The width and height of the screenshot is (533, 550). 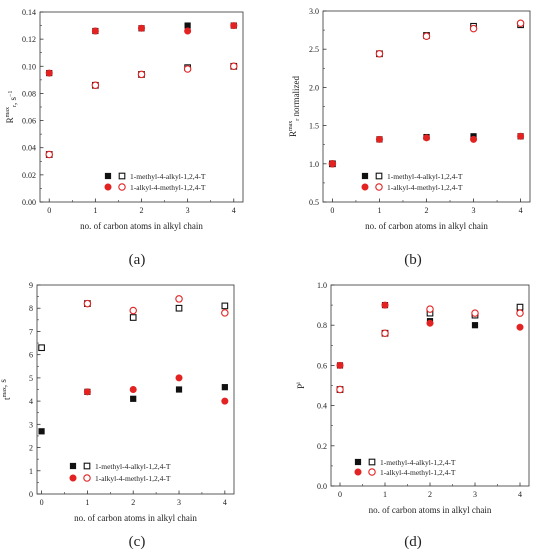 I want to click on y-tick-label: 0, so click(x=31, y=494).